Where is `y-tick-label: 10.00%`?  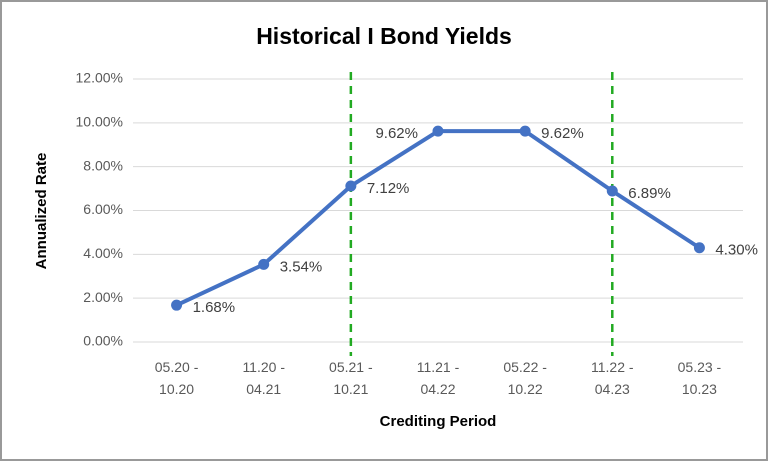
y-tick-label: 10.00% is located at coordinates (99, 122).